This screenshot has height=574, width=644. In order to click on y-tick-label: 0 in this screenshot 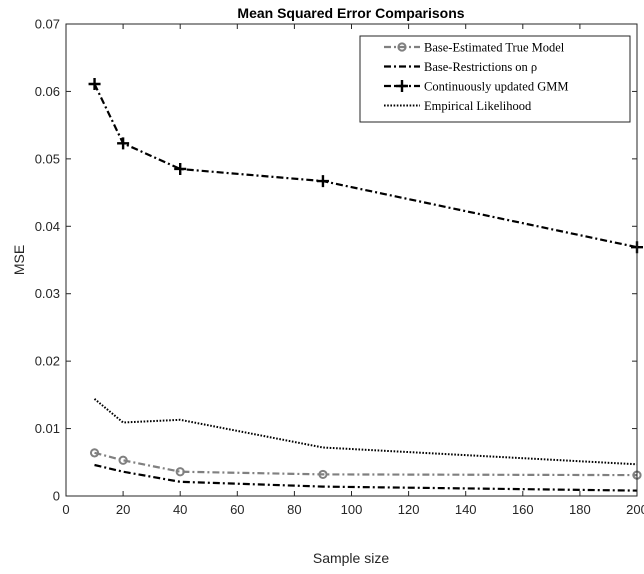, I will do `click(56, 496)`.